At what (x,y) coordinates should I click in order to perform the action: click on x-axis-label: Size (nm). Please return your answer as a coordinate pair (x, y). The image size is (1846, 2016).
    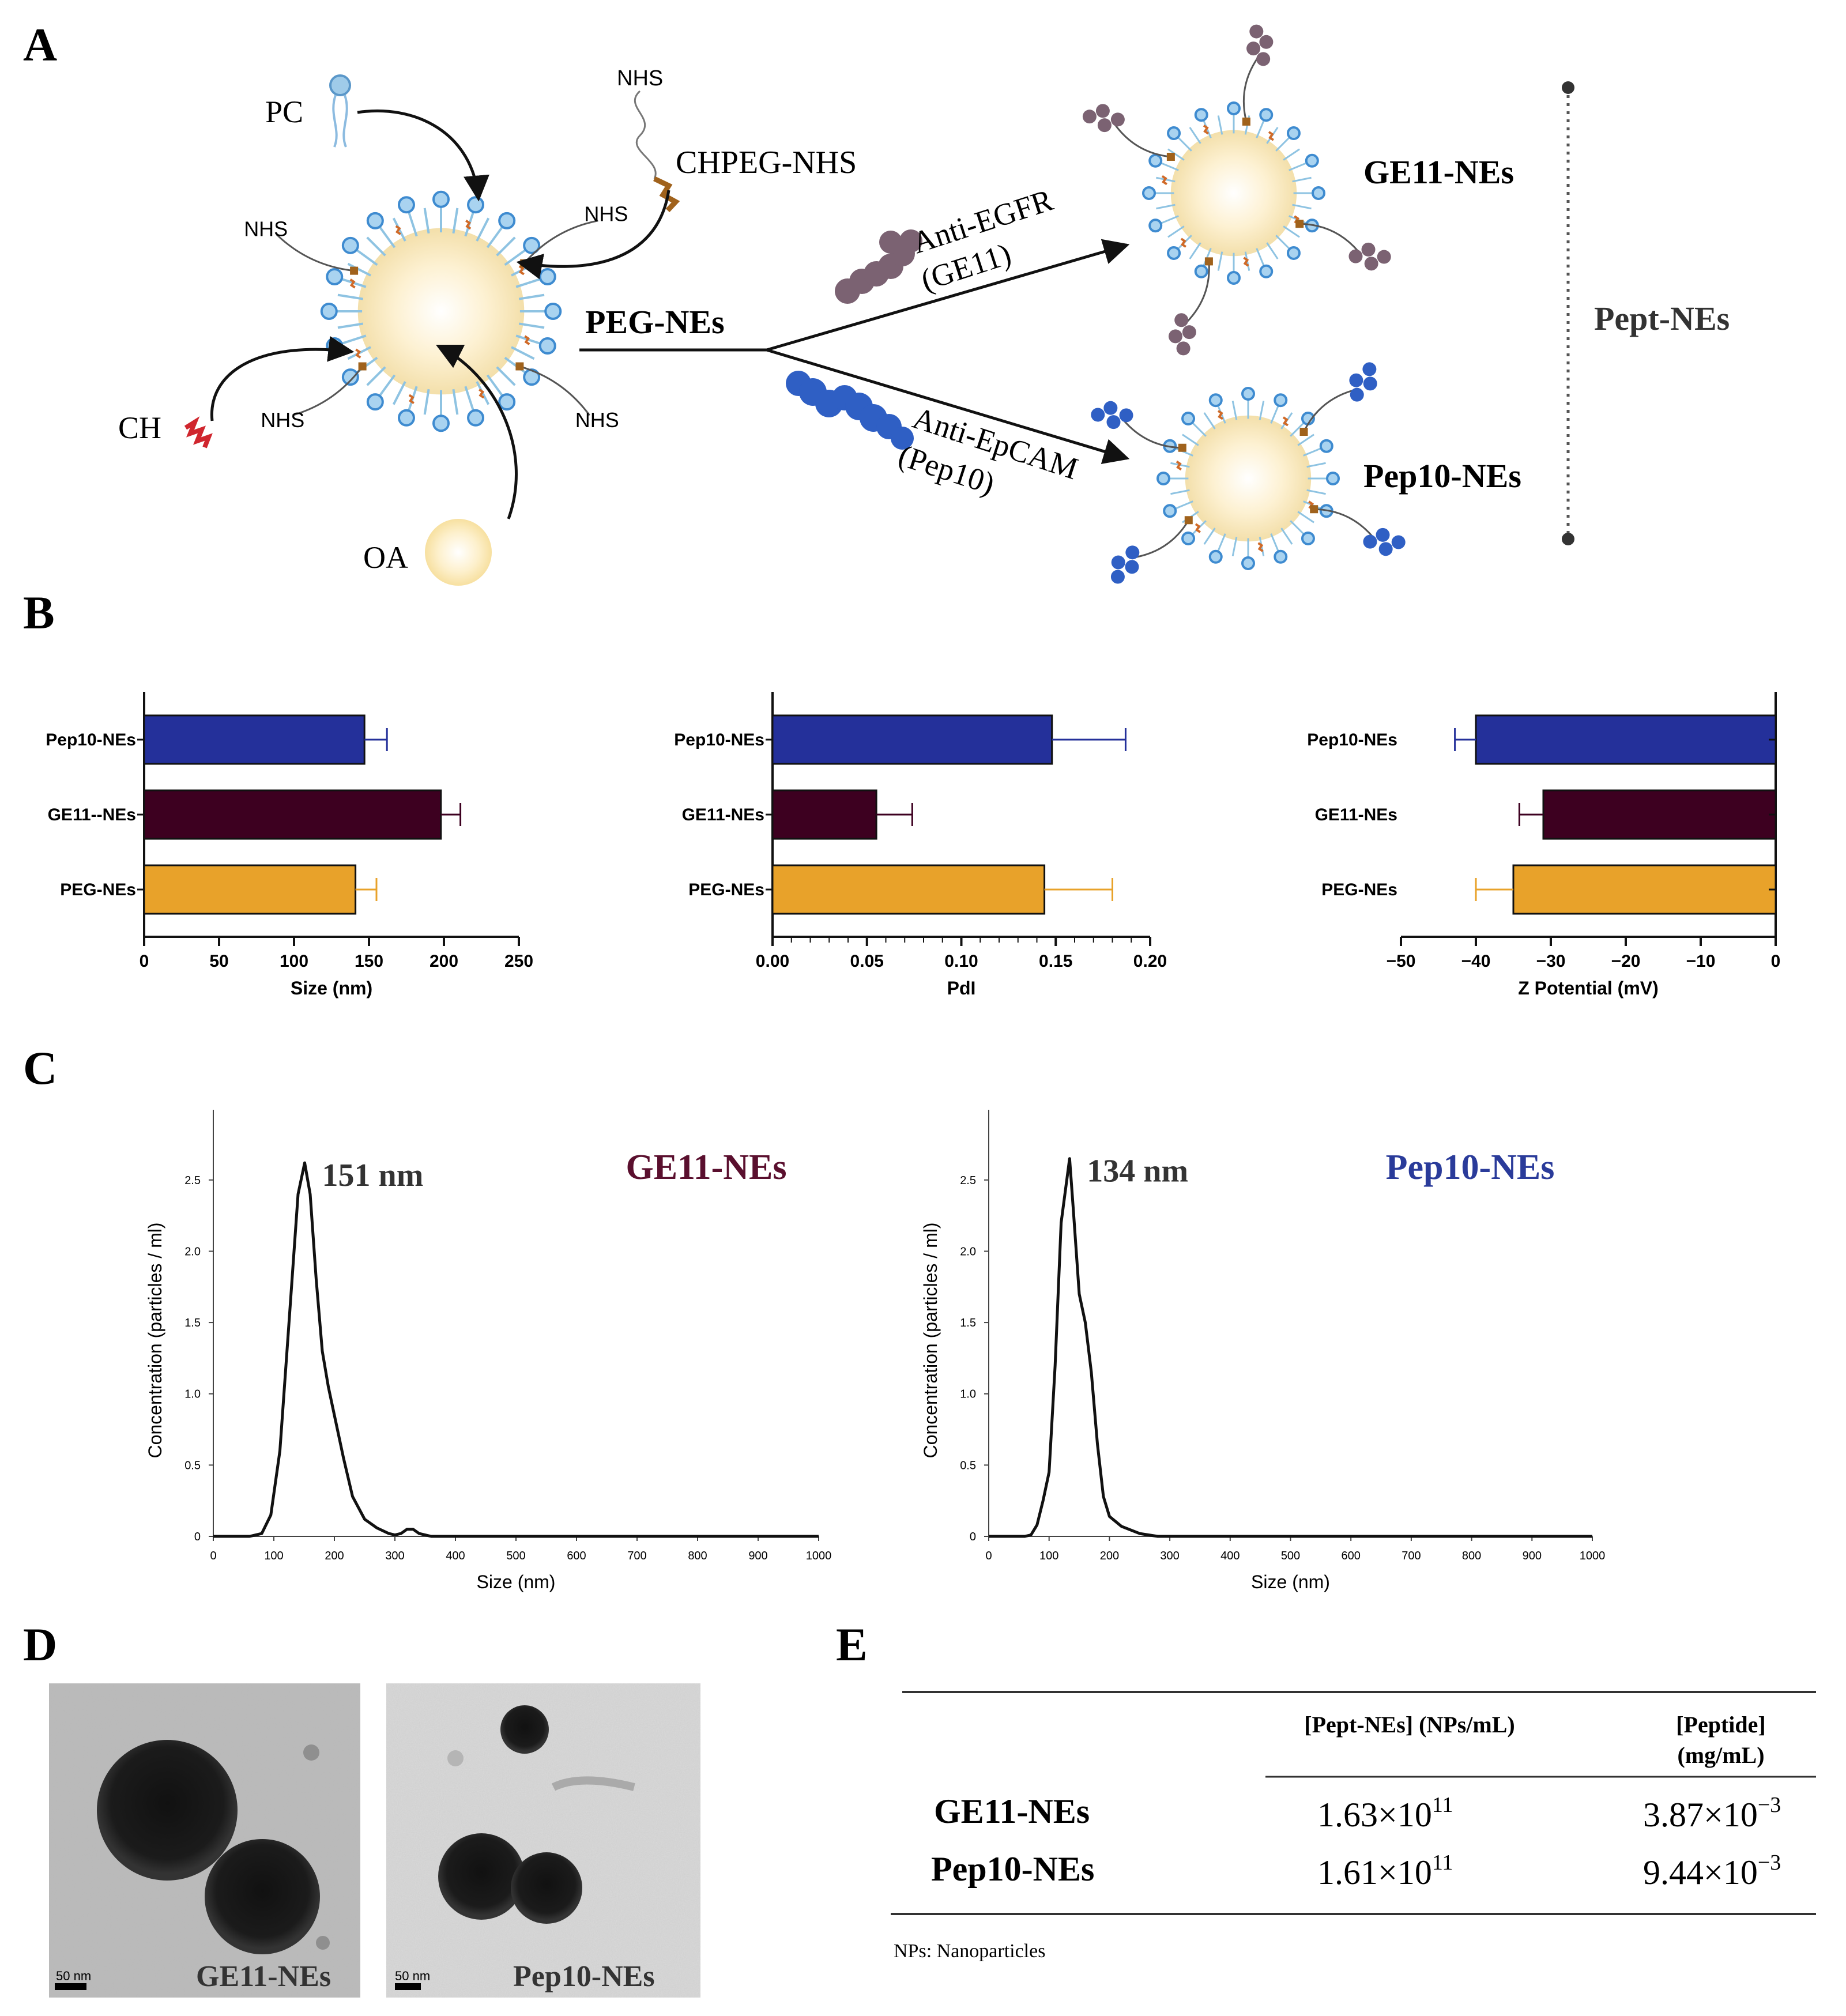
    Looking at the image, I should click on (516, 1582).